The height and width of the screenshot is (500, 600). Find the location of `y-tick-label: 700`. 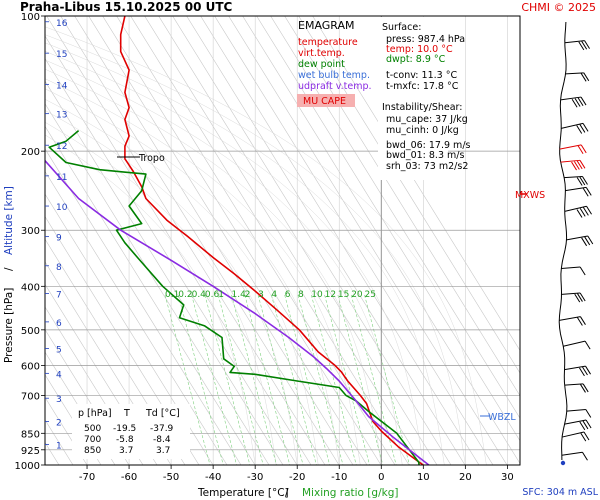

y-tick-label: 700 is located at coordinates (30, 396).